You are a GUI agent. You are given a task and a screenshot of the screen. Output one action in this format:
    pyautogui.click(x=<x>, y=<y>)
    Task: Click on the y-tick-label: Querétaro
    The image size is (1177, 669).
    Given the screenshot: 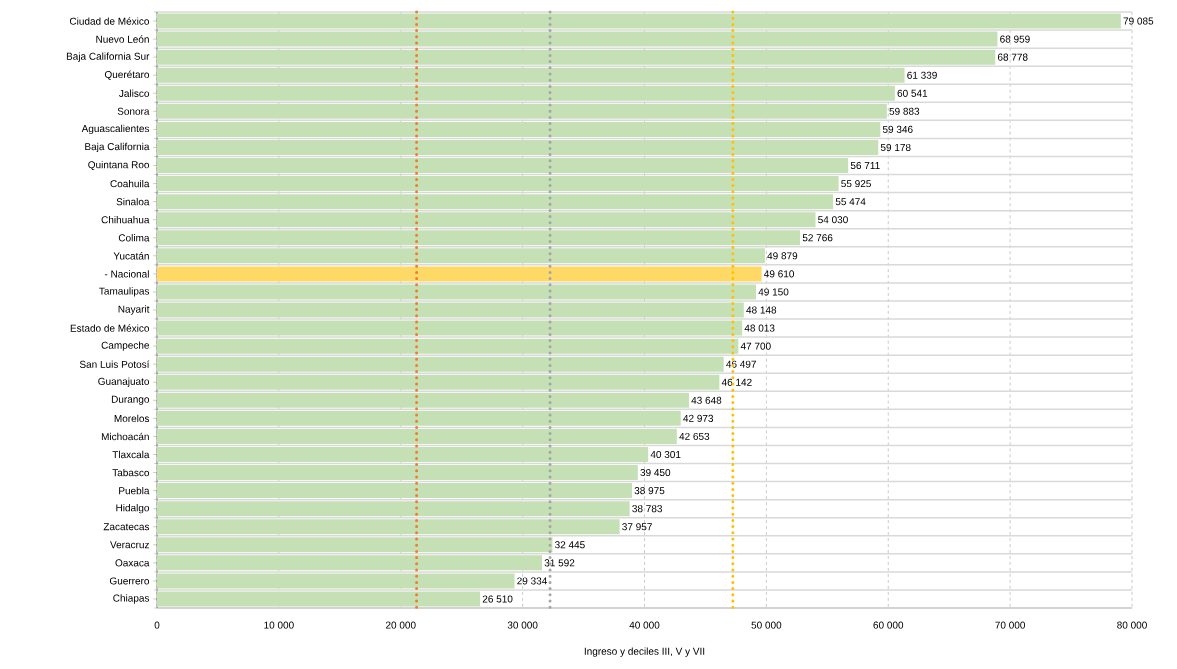 What is the action you would take?
    pyautogui.click(x=127, y=75)
    